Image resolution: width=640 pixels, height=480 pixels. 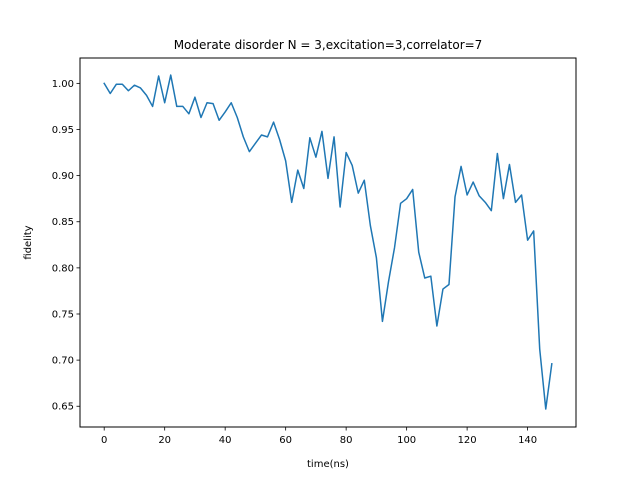 What do you see at coordinates (63, 268) in the screenshot?
I see `y-tick-label: 0.80` at bounding box center [63, 268].